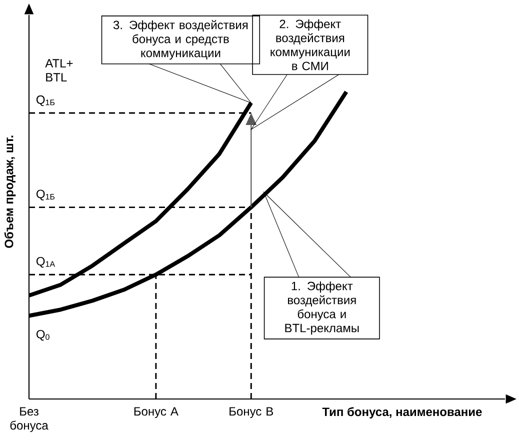  Describe the element at coordinates (43, 335) in the screenshot. I see `annotation: Q$_{0}$` at that location.